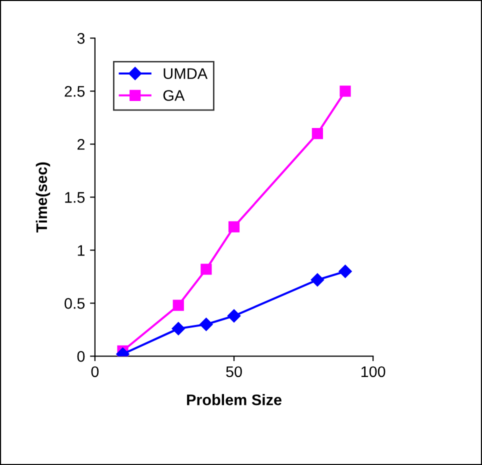  What do you see at coordinates (43, 197) in the screenshot?
I see `y-axis-title: Time(sec)` at bounding box center [43, 197].